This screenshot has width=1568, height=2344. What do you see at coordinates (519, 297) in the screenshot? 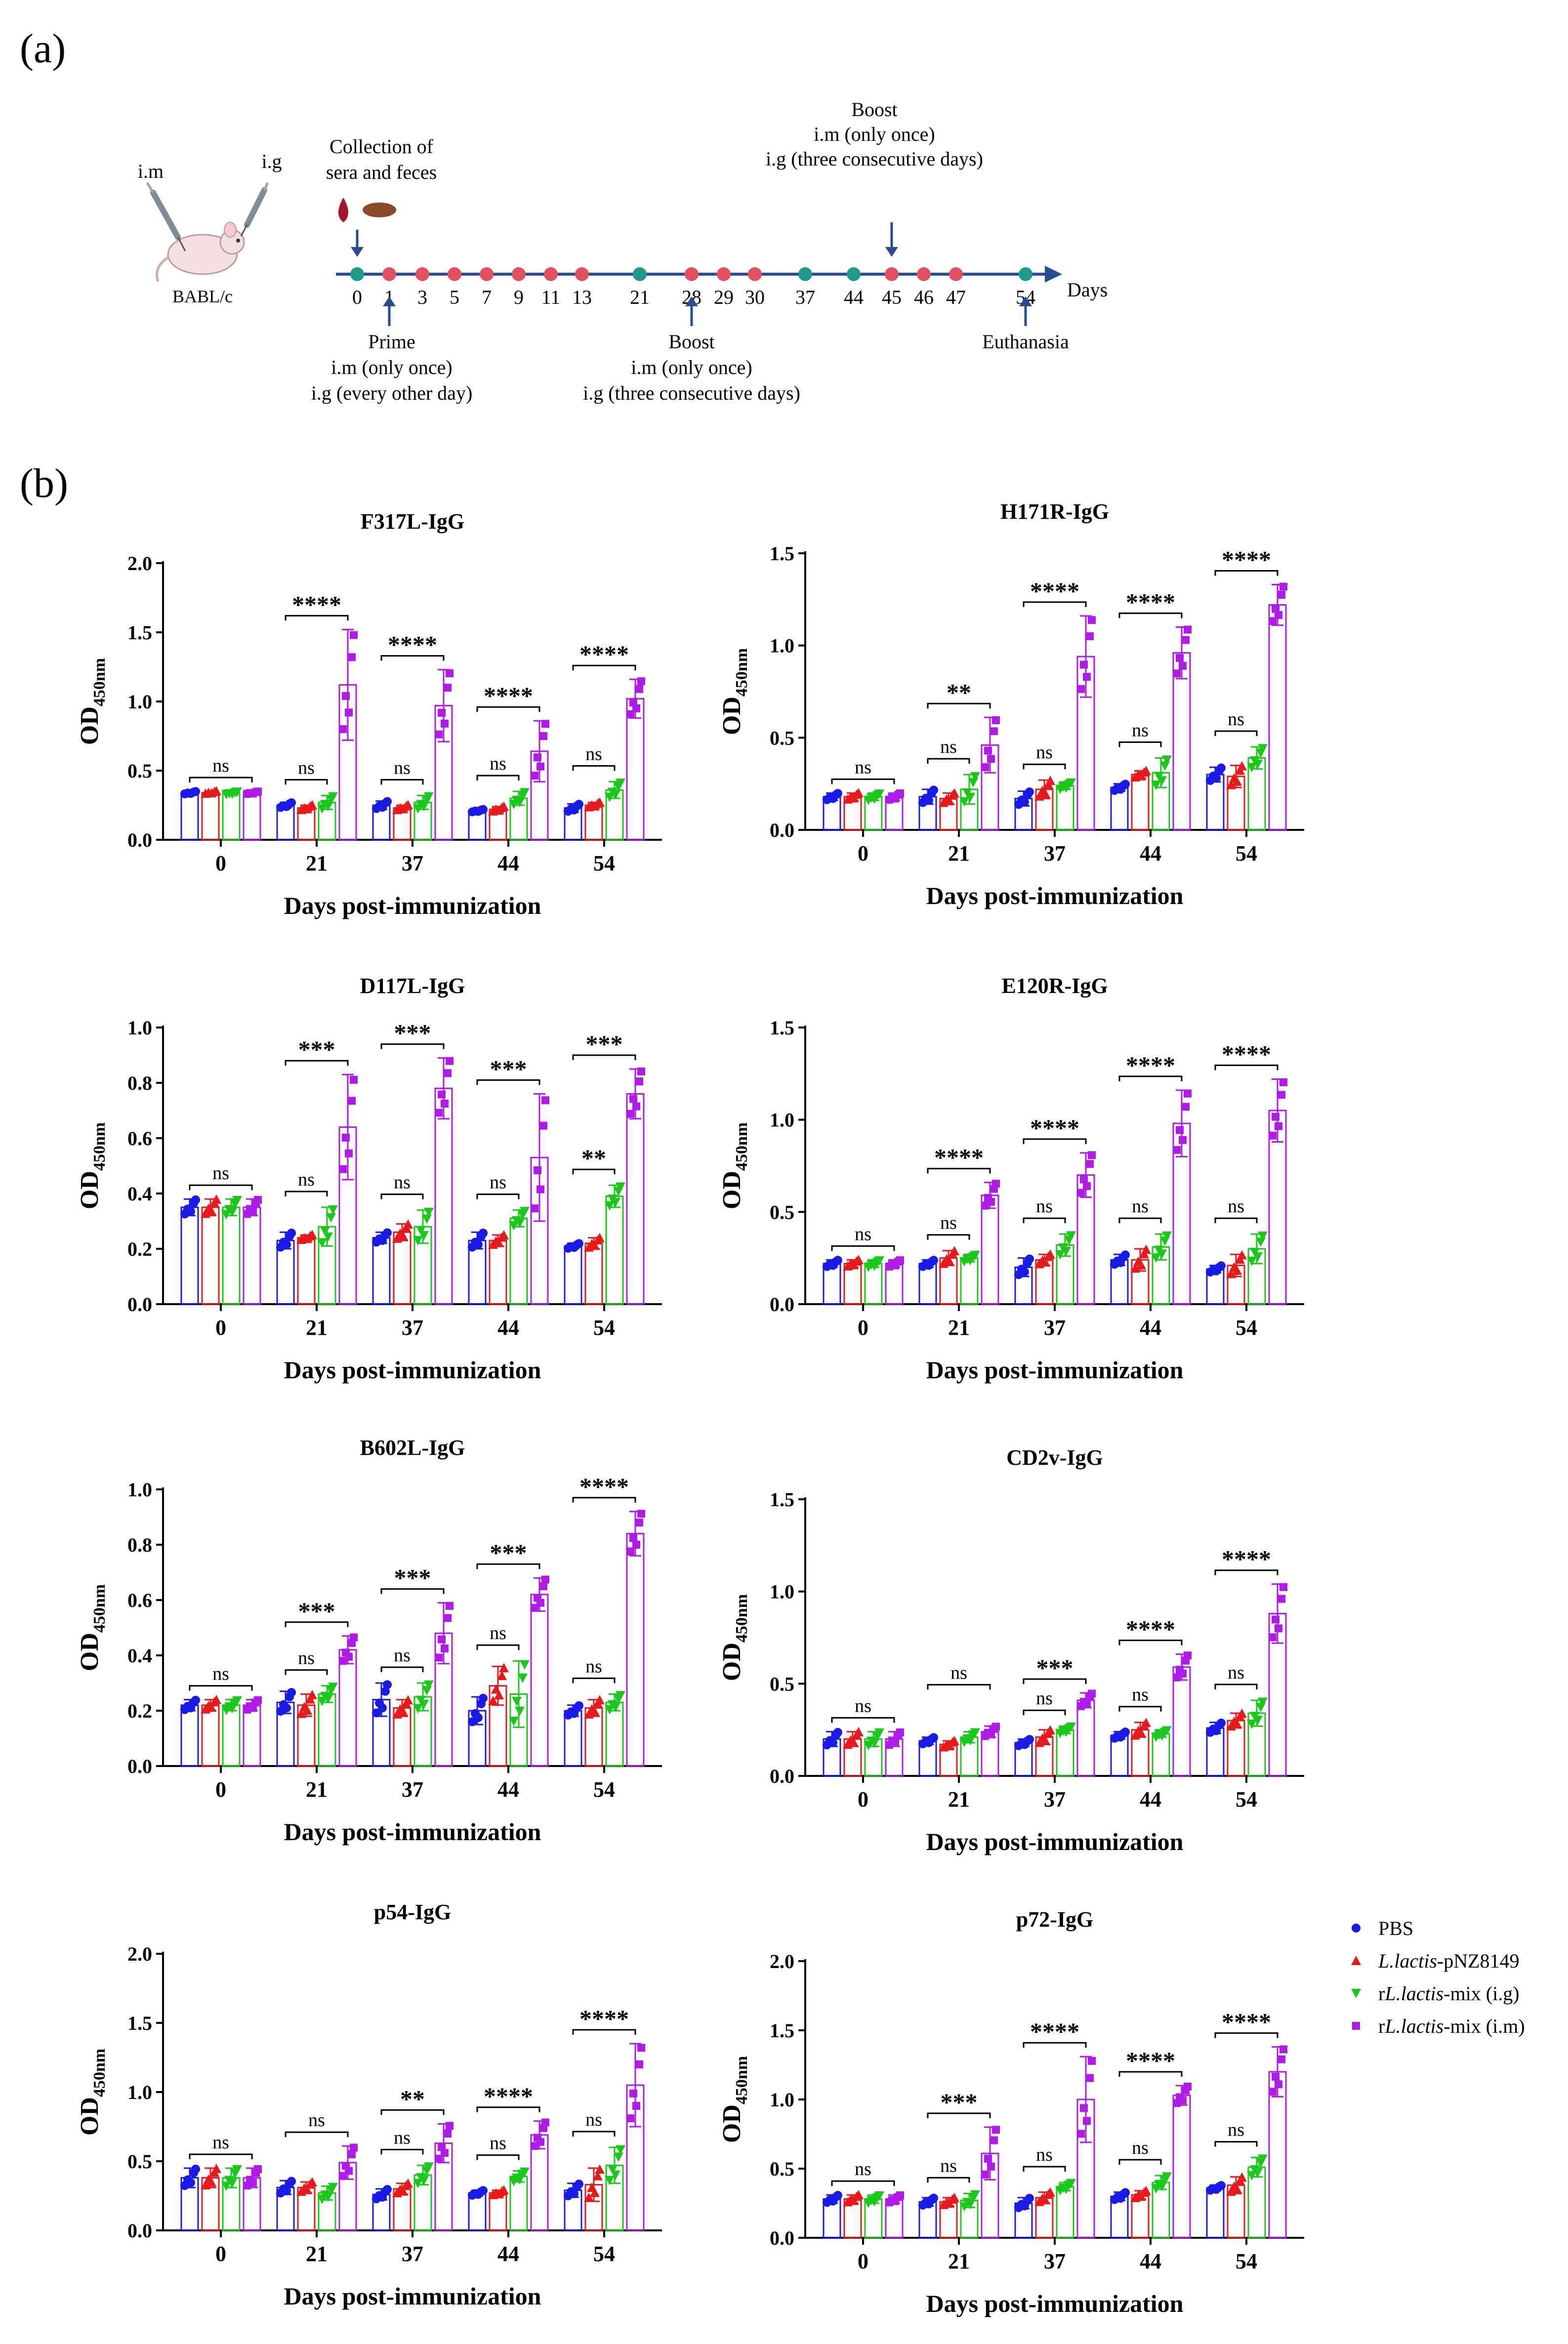
I see `timeline-day-label: 9` at bounding box center [519, 297].